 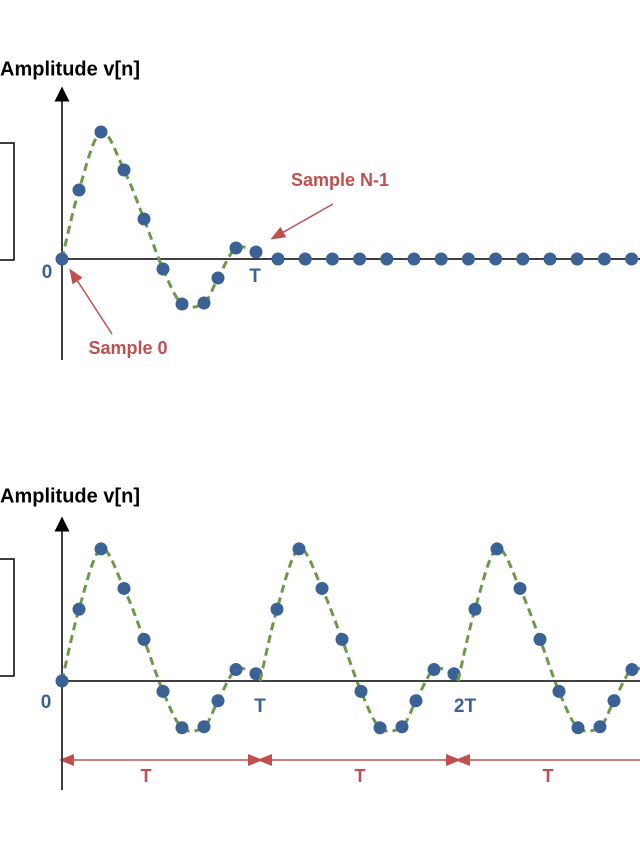 I want to click on period-label: 2T, so click(x=465, y=706).